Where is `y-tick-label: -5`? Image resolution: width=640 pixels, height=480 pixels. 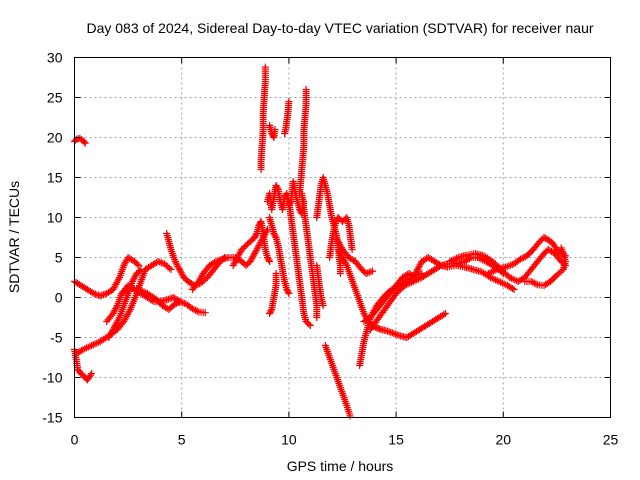
y-tick-label: -5 is located at coordinates (56, 338).